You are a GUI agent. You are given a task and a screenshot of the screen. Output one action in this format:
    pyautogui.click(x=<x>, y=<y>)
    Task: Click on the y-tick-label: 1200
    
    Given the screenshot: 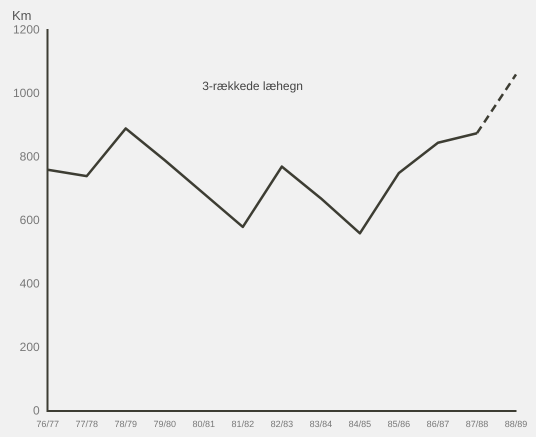 What is the action you would take?
    pyautogui.click(x=26, y=29)
    